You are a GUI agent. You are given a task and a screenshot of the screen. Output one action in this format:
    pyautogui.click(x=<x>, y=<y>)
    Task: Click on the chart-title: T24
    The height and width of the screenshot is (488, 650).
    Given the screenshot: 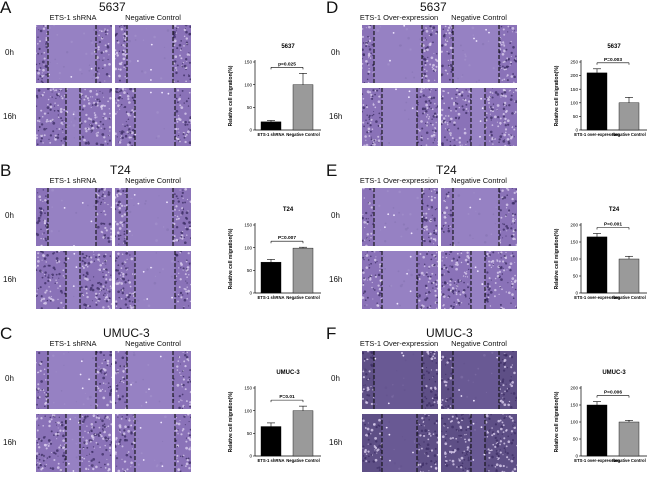 What is the action you would take?
    pyautogui.click(x=614, y=210)
    